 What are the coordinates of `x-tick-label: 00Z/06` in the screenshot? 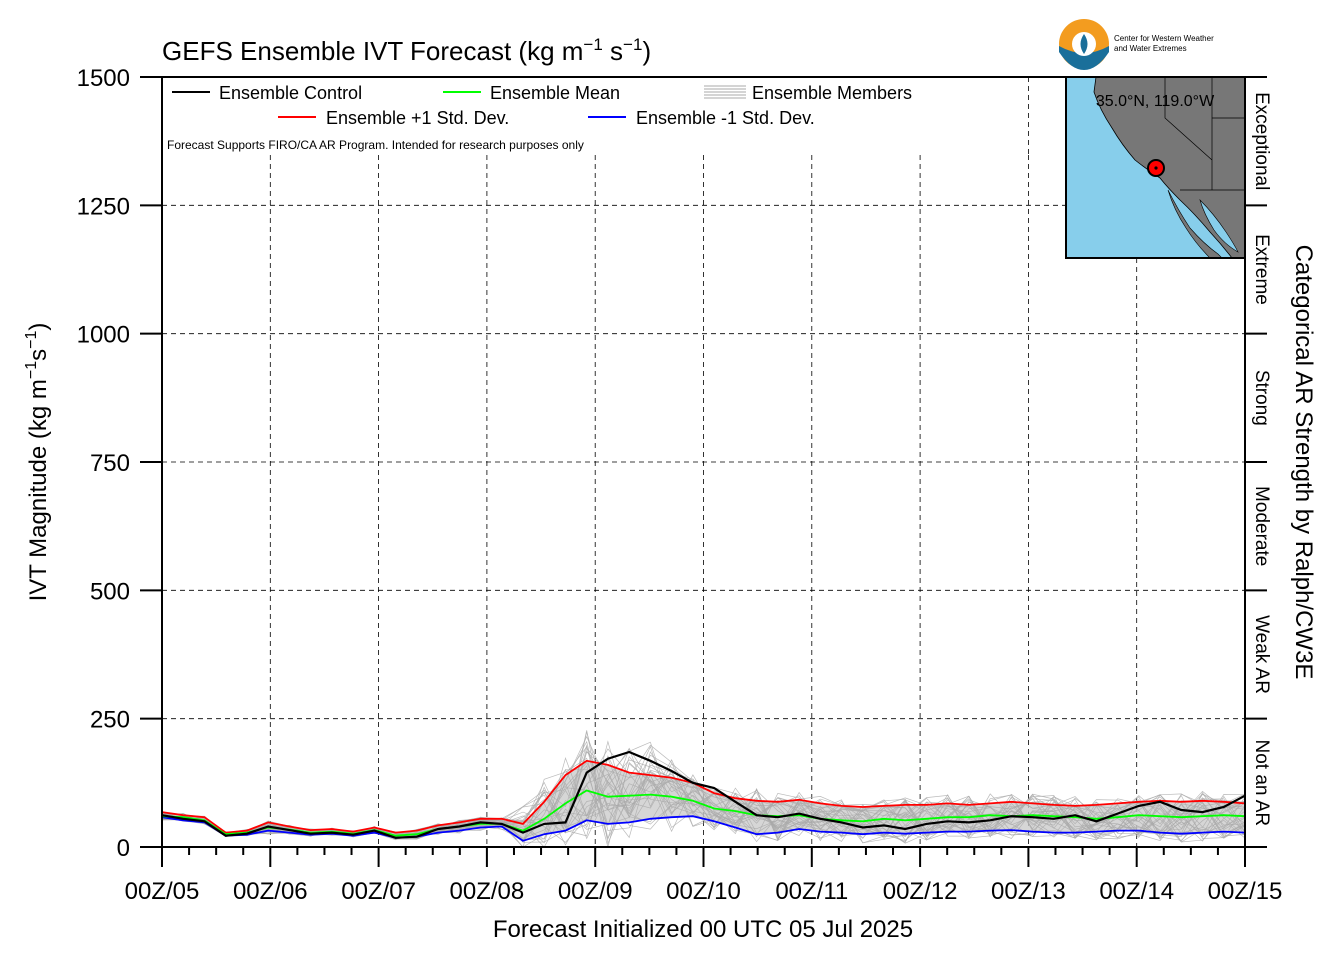 It's located at (270, 891).